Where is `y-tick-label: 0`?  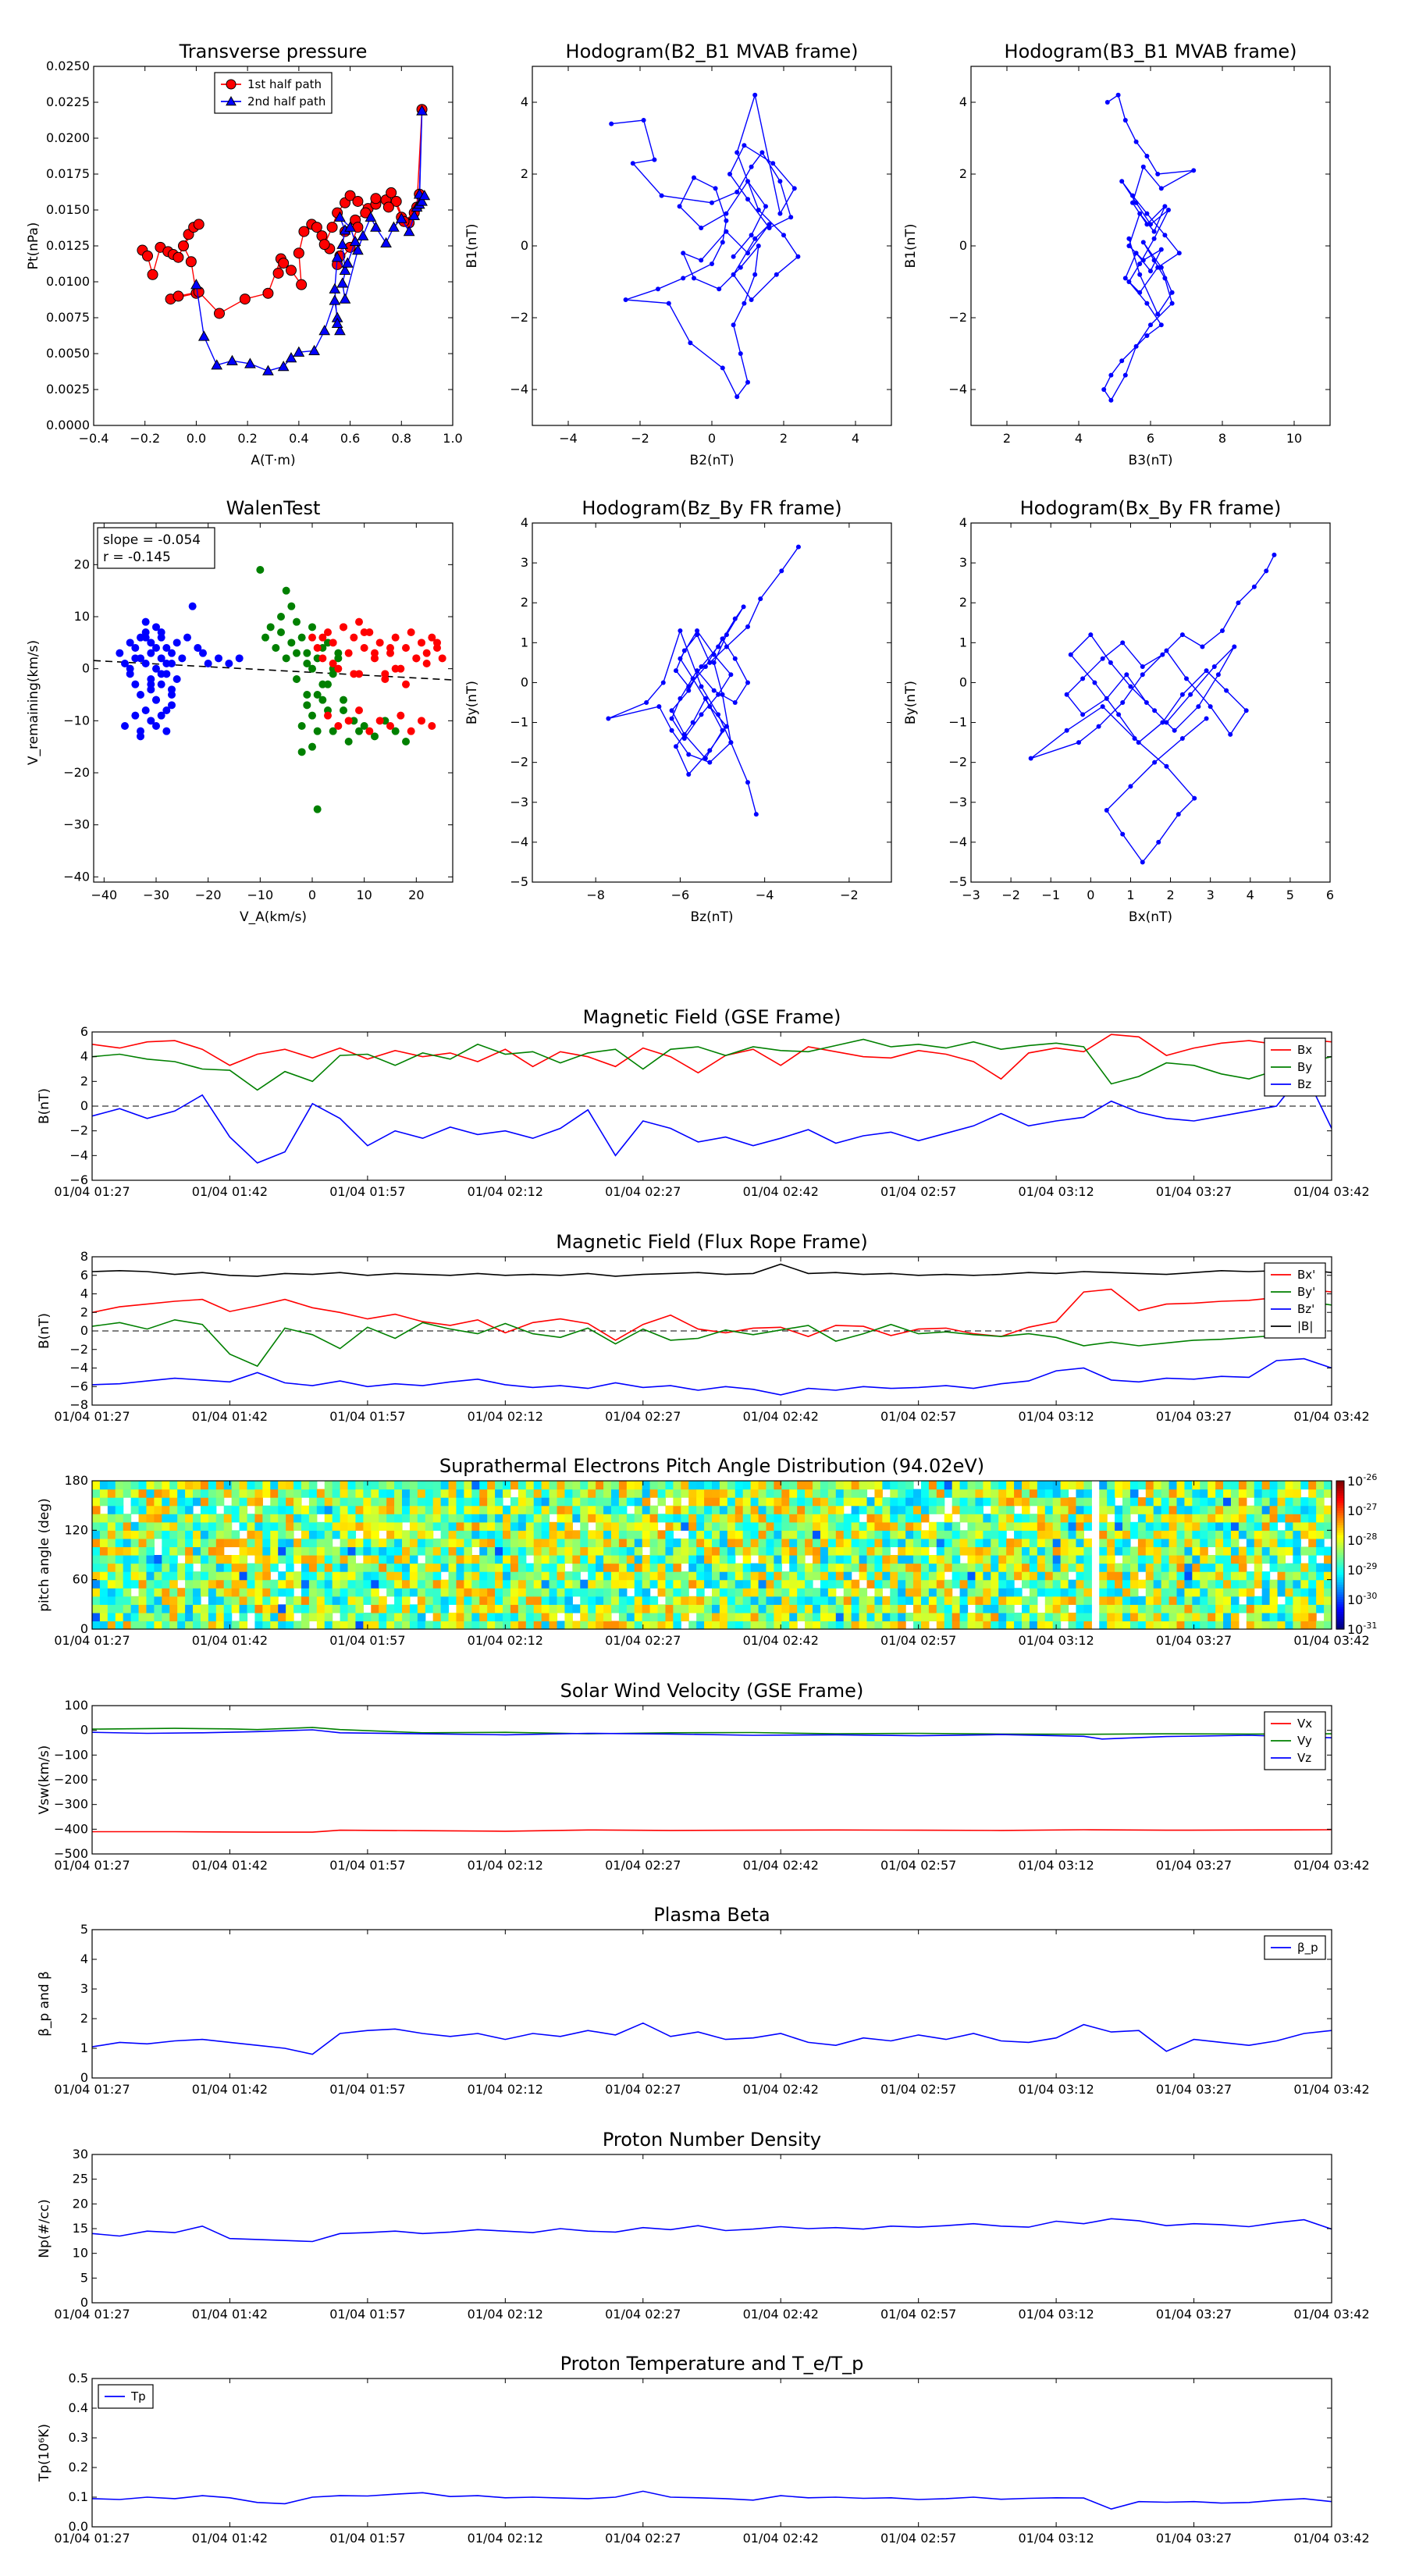 y-tick-label: 0 is located at coordinates (84, 2077).